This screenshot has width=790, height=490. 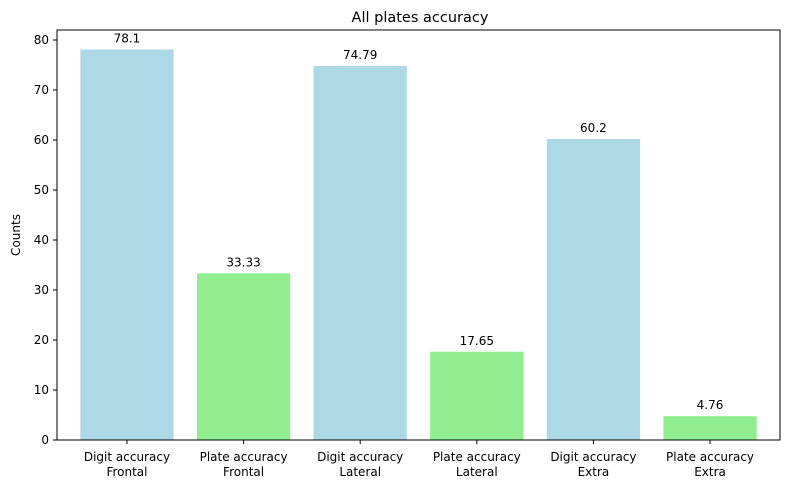 I want to click on y-tick-label: 0, so click(x=45, y=440).